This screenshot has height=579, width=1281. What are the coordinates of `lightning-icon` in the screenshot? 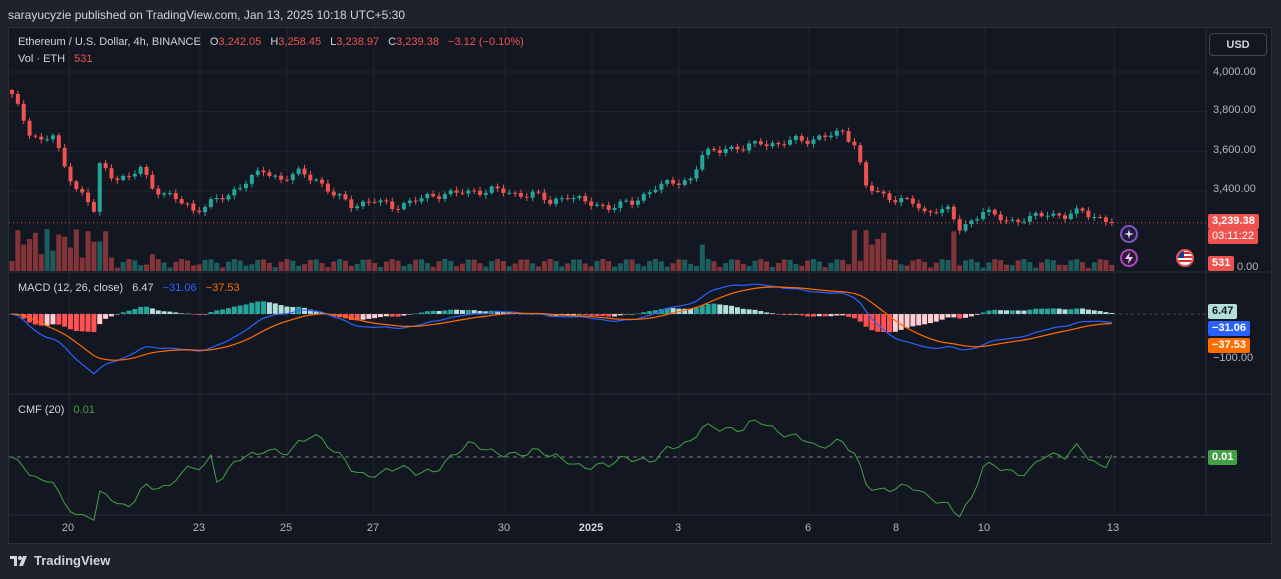 It's located at (1129, 258).